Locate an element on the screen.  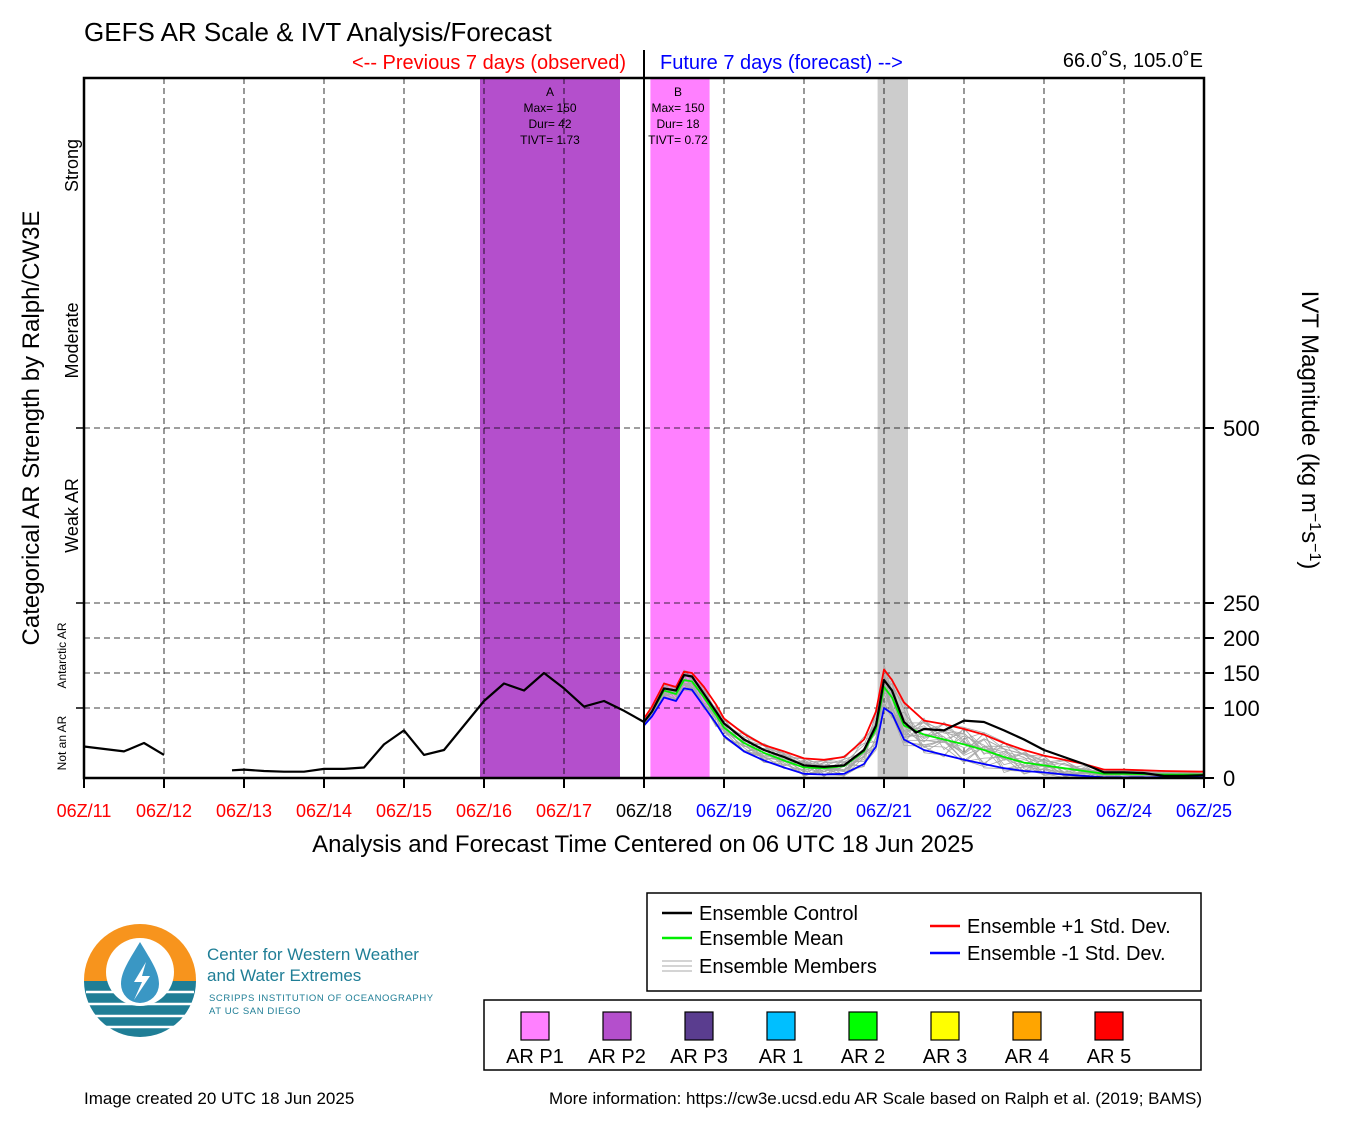
event-b-annotation: Dur= 18 is located at coordinates (677, 124).